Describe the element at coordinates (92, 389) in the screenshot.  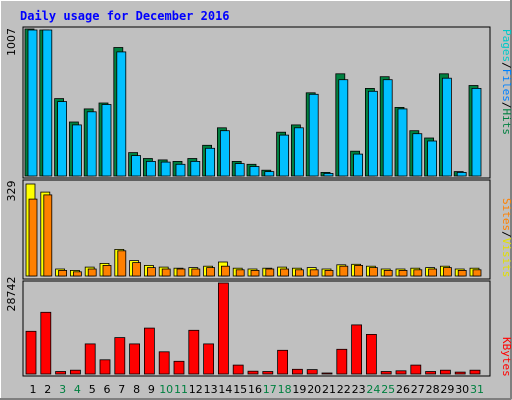
I see `x-tick-label: 5` at that location.